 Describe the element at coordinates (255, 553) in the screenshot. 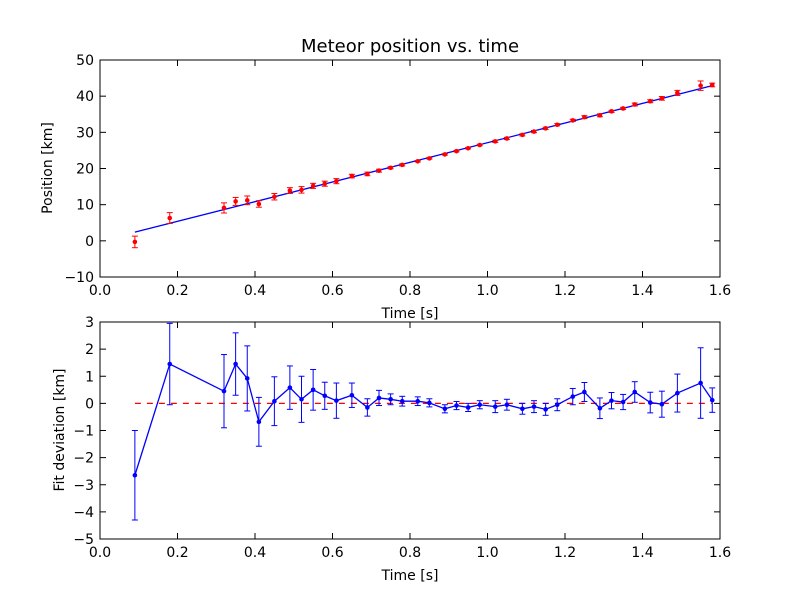

I see `bottom-x-tick-label: 0.4` at that location.